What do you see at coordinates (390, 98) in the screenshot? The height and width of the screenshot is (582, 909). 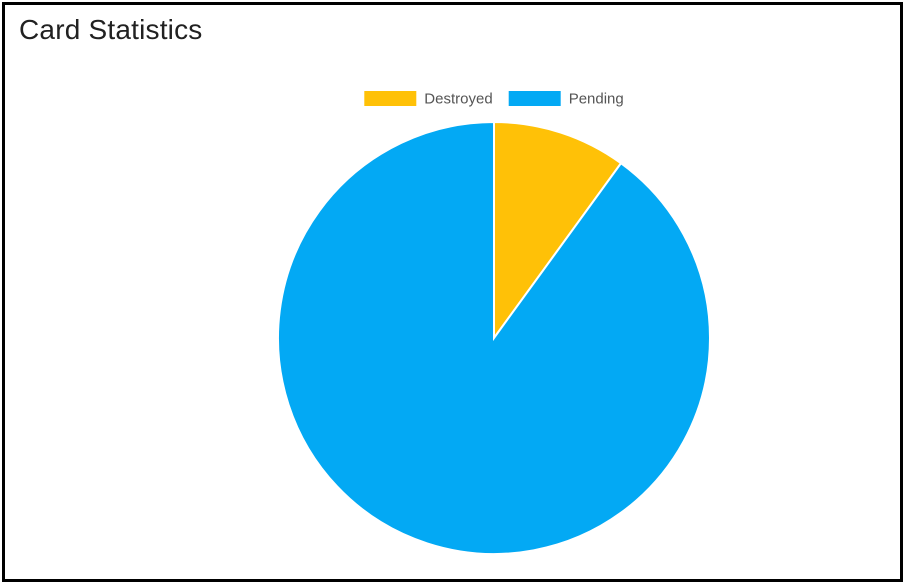 I see `legend-swatch-destroyed` at bounding box center [390, 98].